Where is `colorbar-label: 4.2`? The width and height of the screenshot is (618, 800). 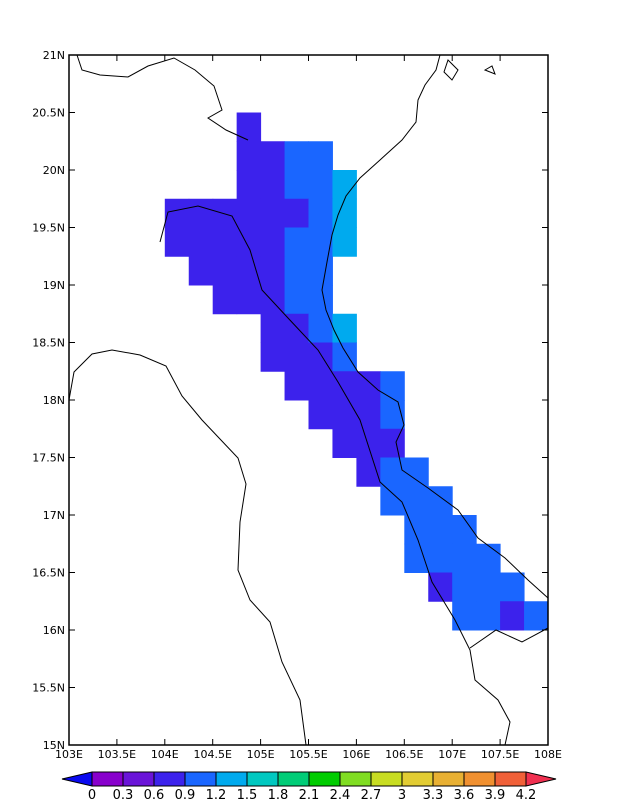
colorbar-label: 4.2 is located at coordinates (526, 794).